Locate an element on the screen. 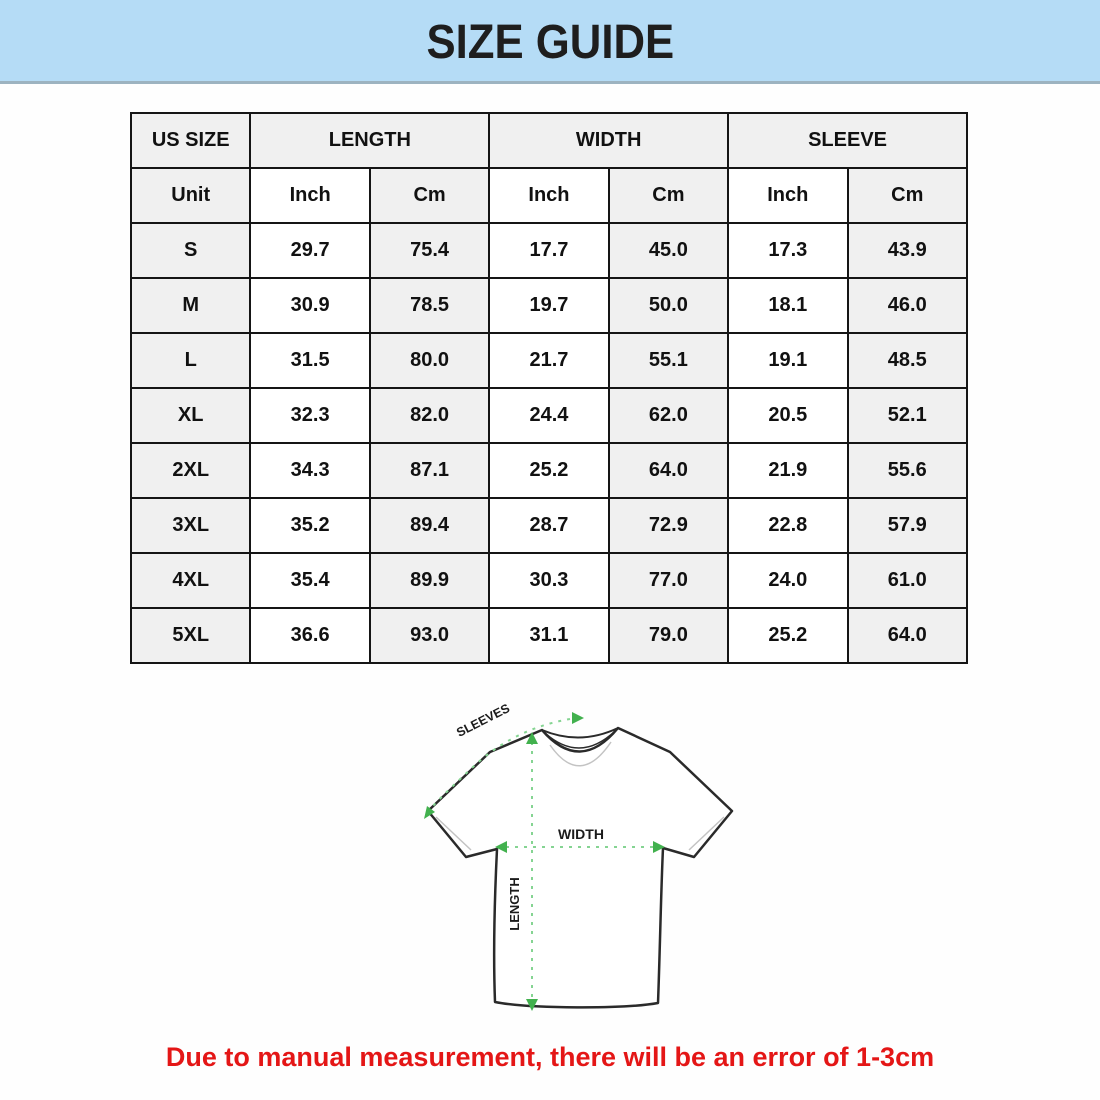 Image resolution: width=1100 pixels, height=1100 pixels. size-cell: 2XL is located at coordinates (190, 470).